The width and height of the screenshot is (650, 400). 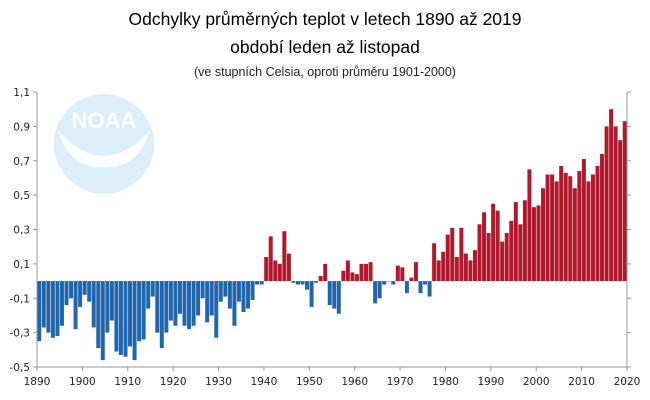 What do you see at coordinates (93, 304) in the screenshot?
I see `bar-1902` at bounding box center [93, 304].